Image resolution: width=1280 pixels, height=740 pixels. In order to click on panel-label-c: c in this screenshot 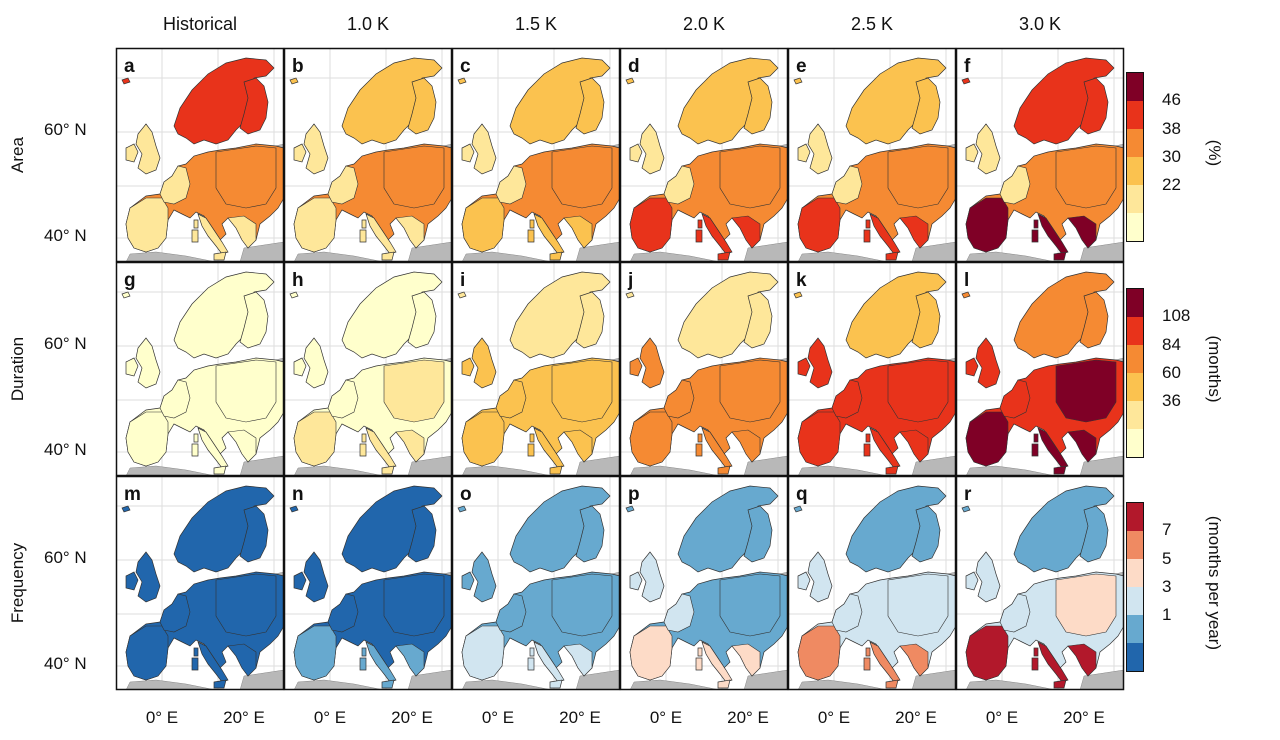, I will do `click(465, 66)`.